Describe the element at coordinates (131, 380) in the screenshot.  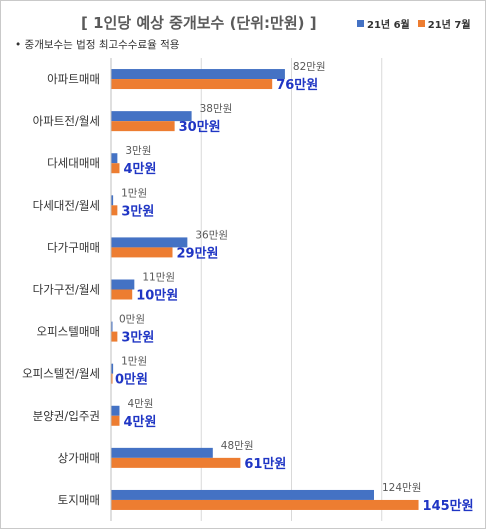
I see `data-label-july: 0만원` at that location.